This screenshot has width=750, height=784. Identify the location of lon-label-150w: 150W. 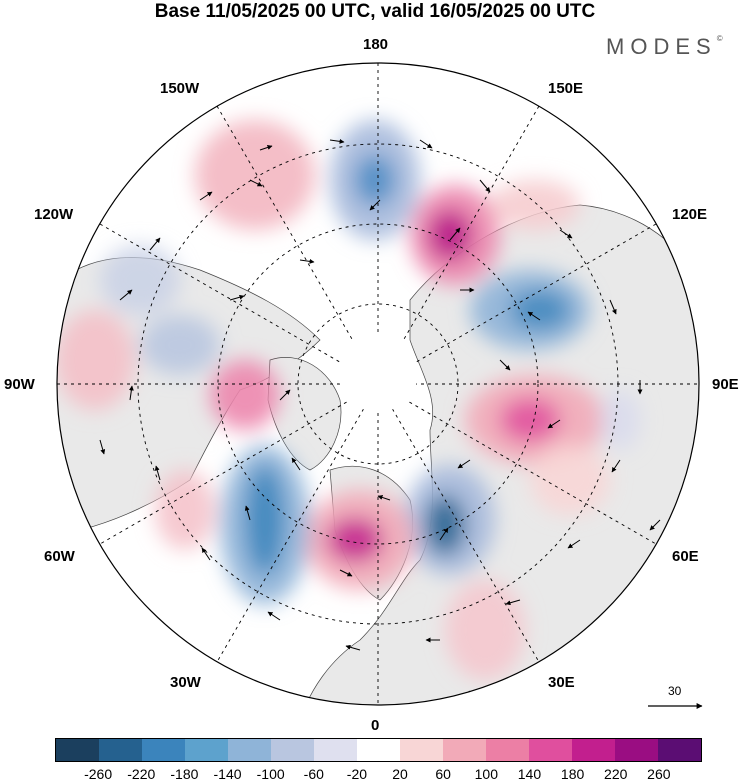
(180, 88).